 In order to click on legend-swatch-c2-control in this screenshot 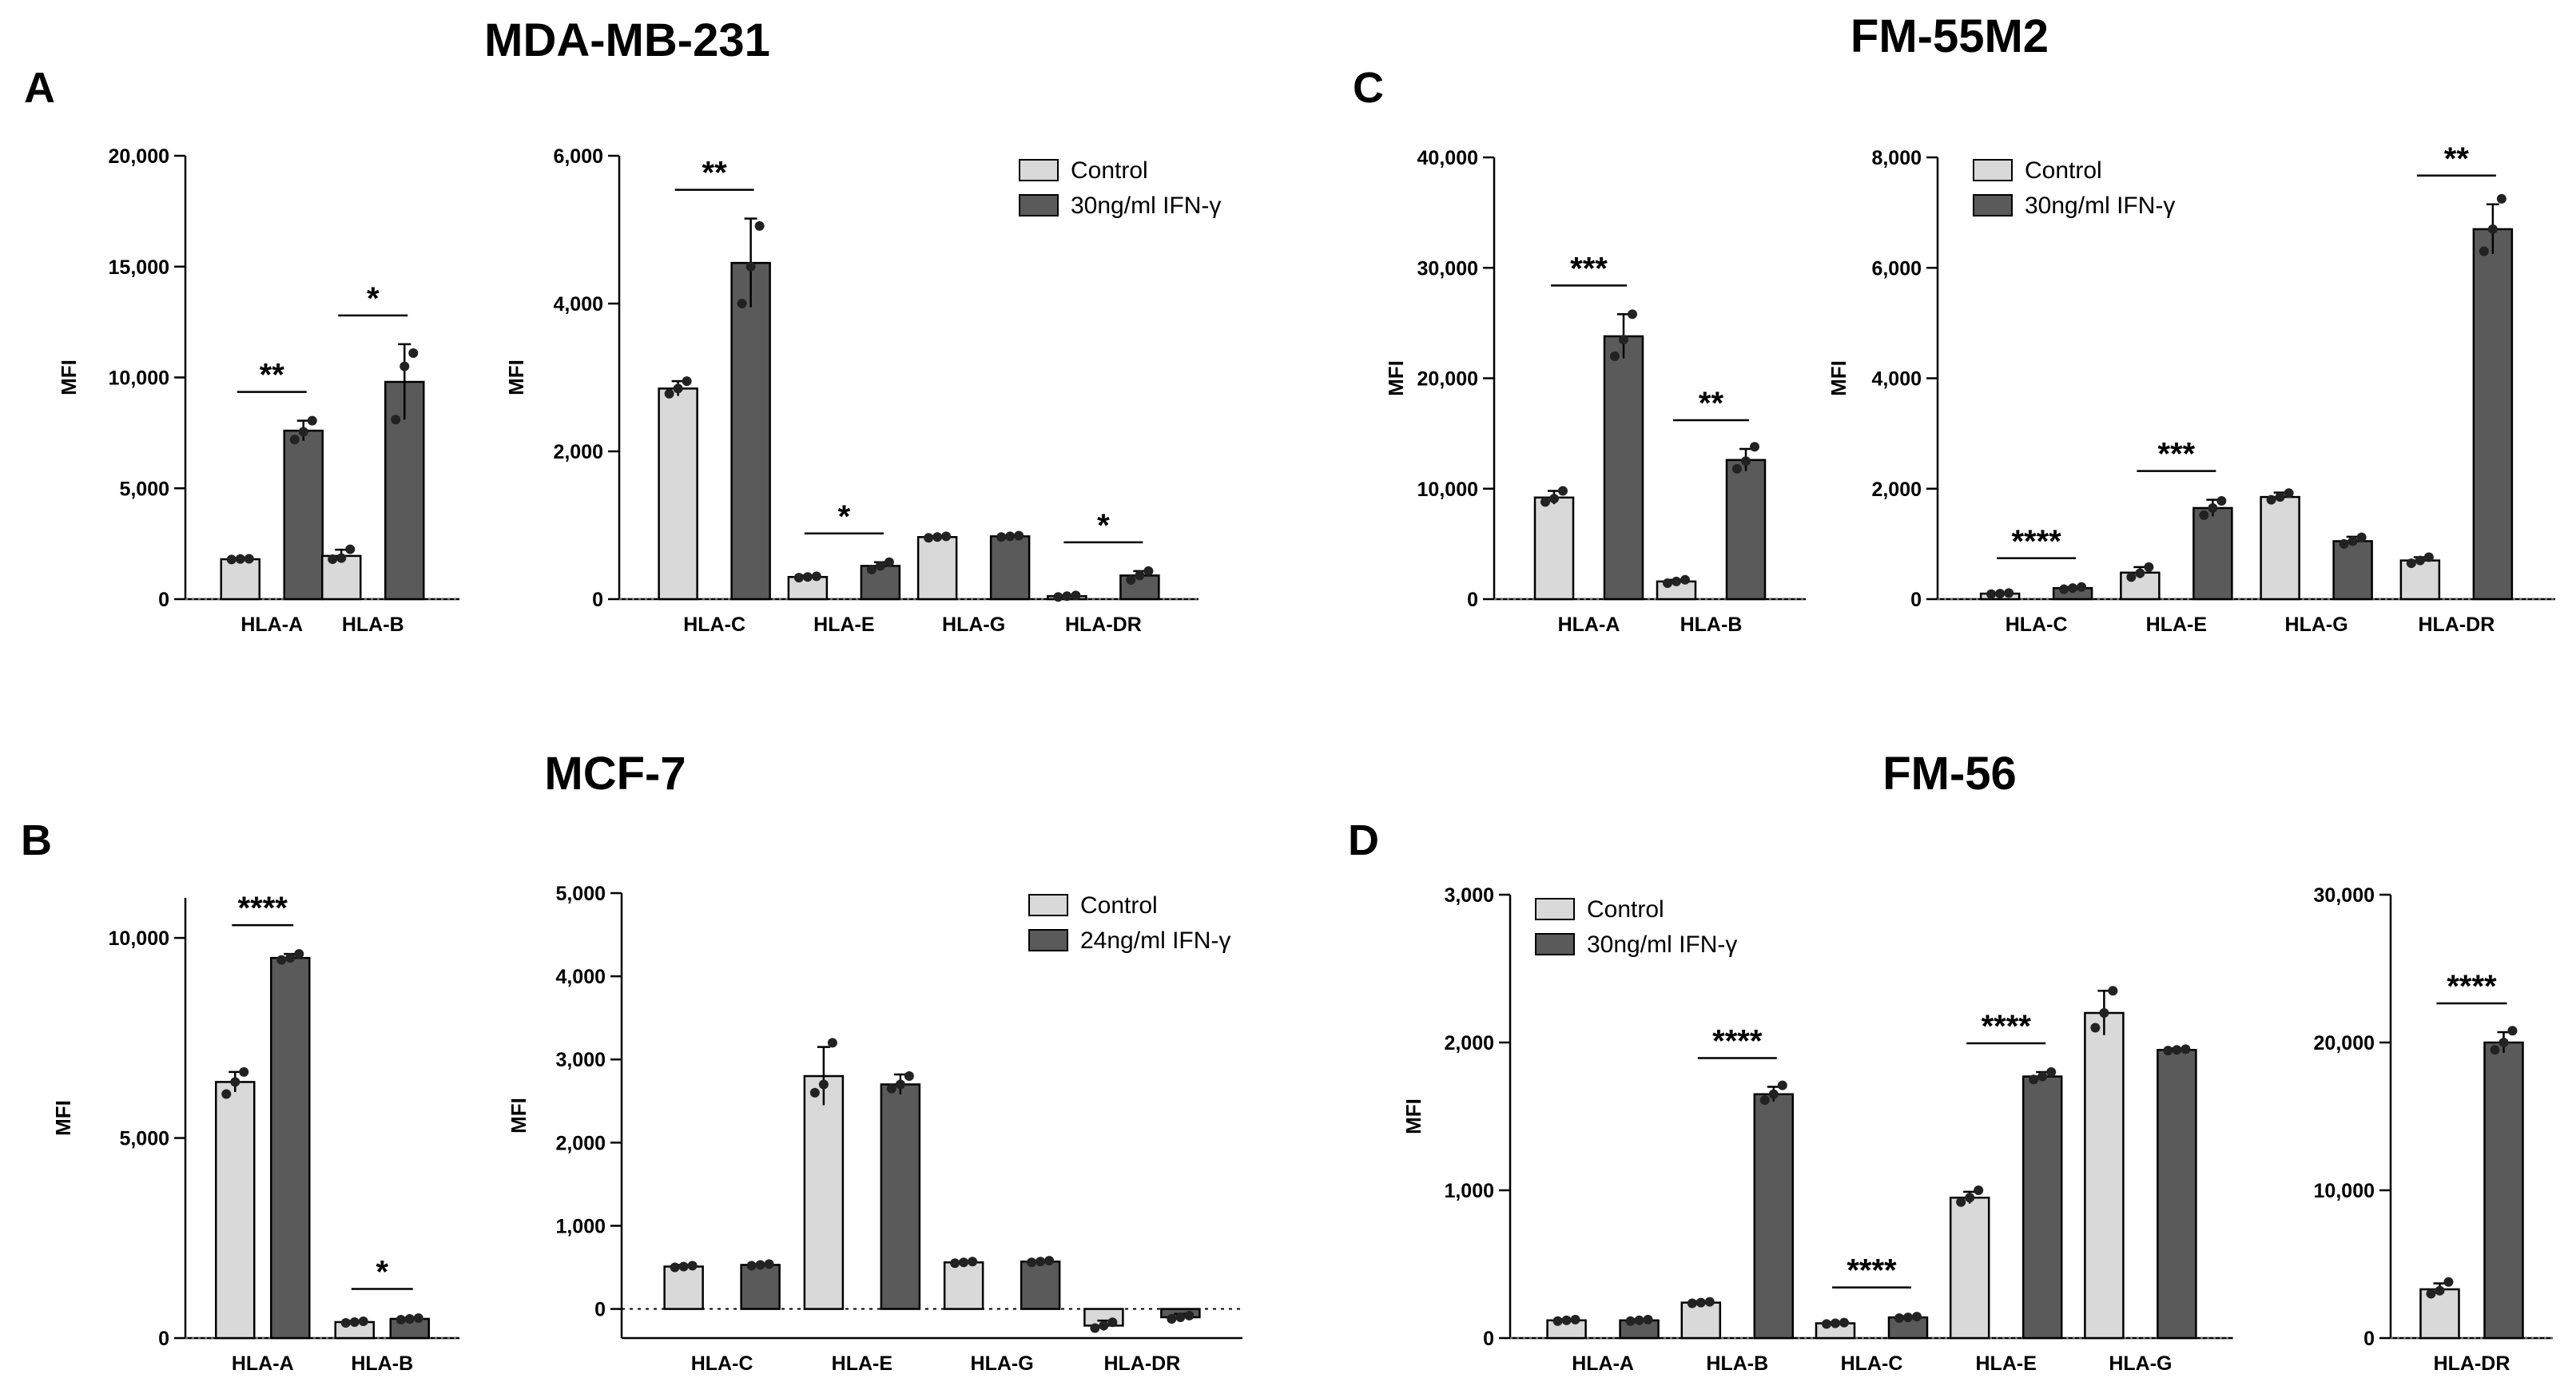, I will do `click(1993, 170)`.